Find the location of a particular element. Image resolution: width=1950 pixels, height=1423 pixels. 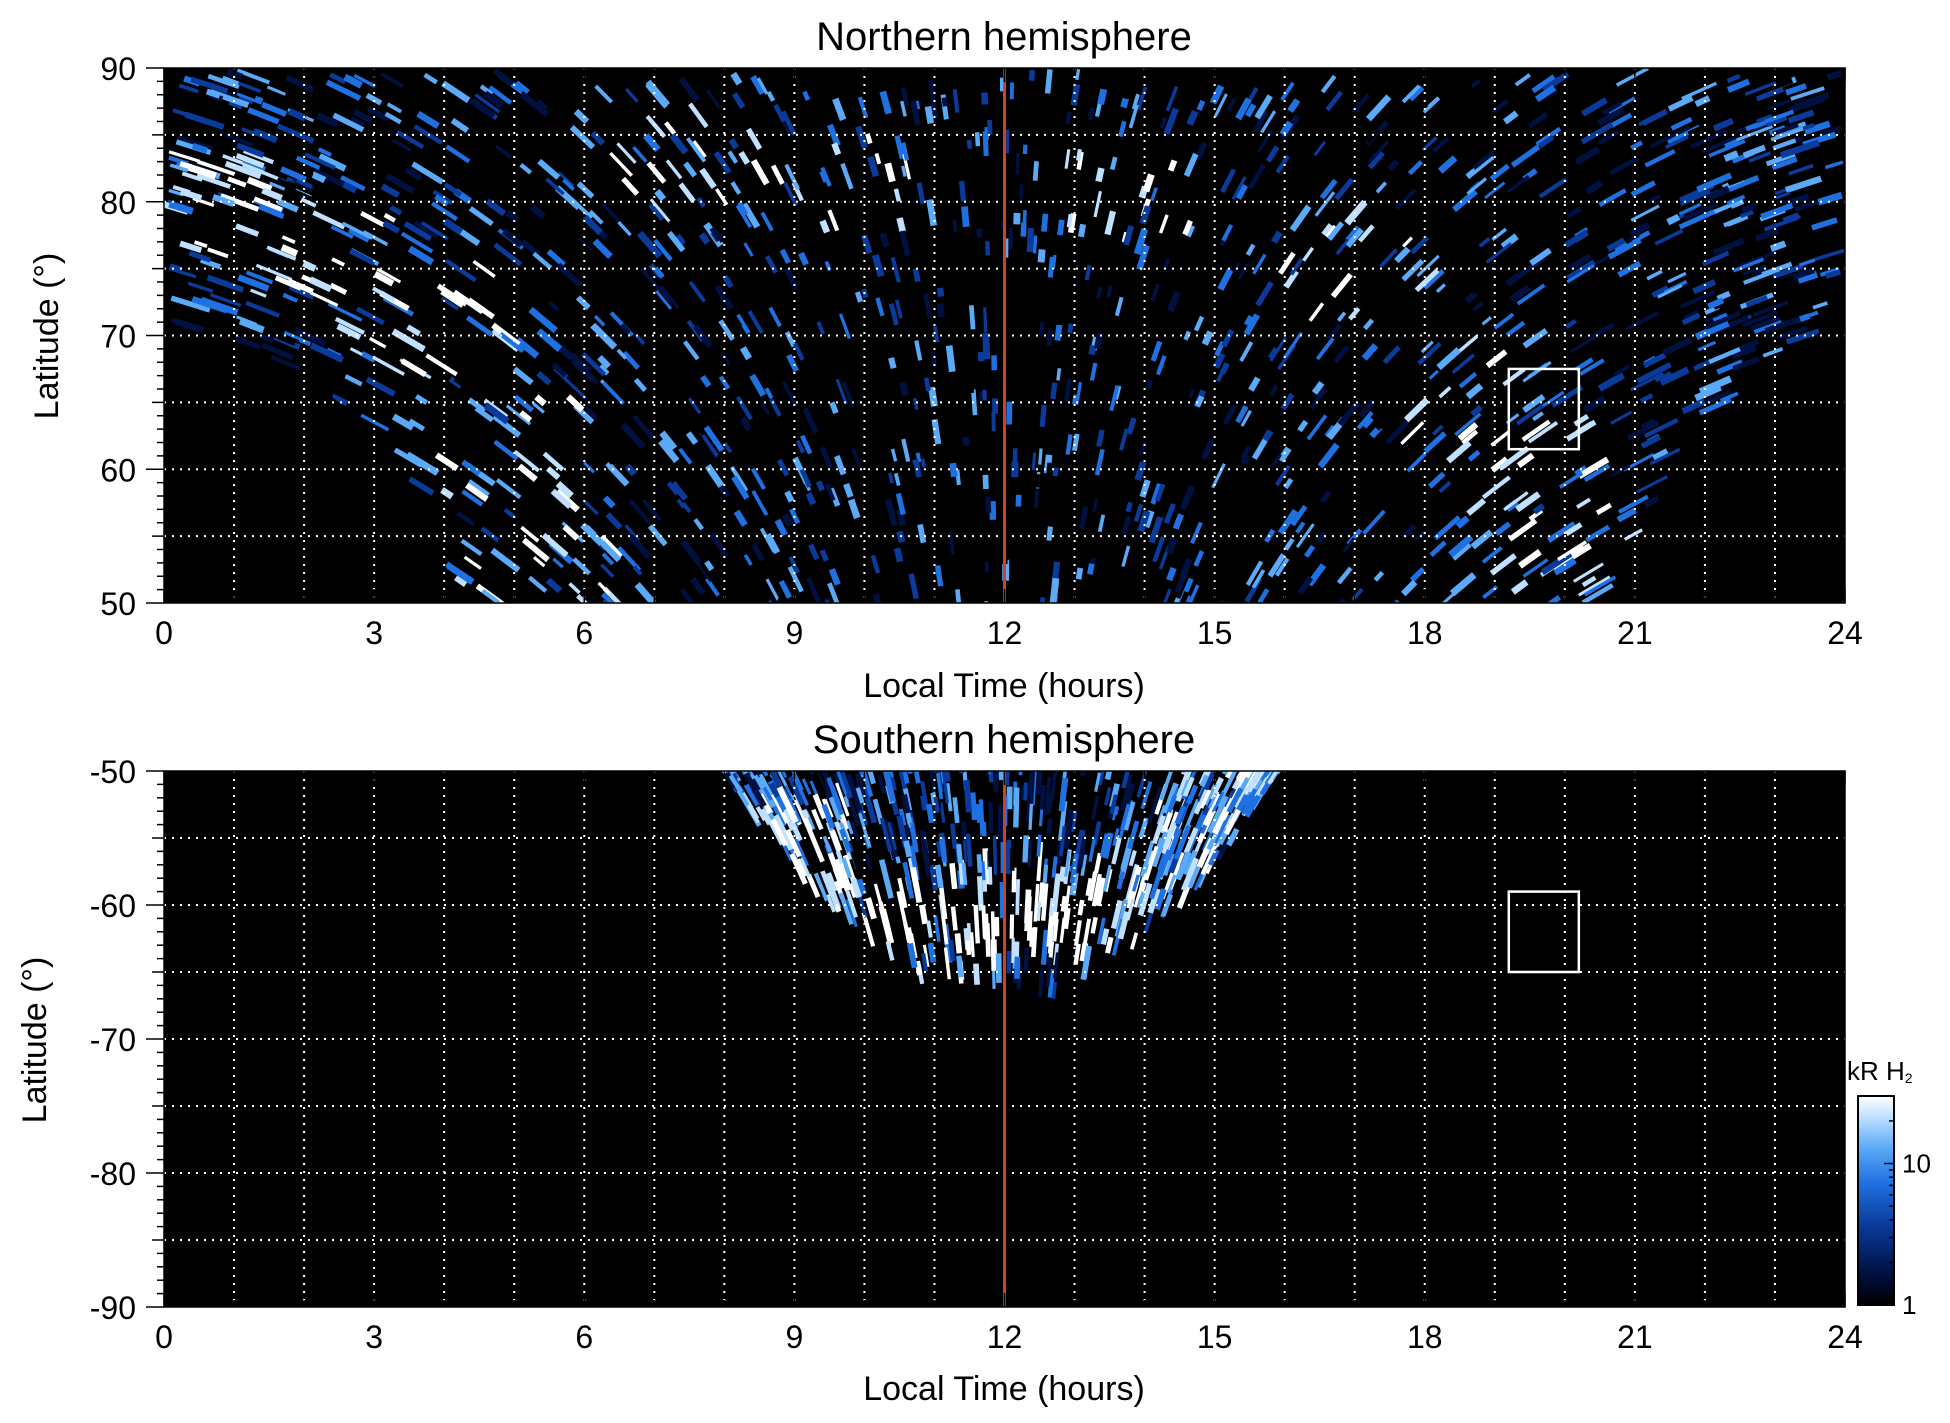

y-tick-label: 90 is located at coordinates (118, 69).